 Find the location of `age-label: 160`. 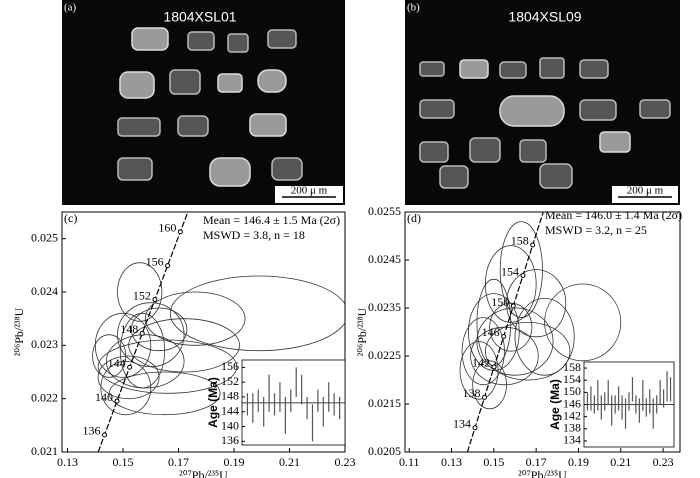

age-label: 160 is located at coordinates (167, 227).